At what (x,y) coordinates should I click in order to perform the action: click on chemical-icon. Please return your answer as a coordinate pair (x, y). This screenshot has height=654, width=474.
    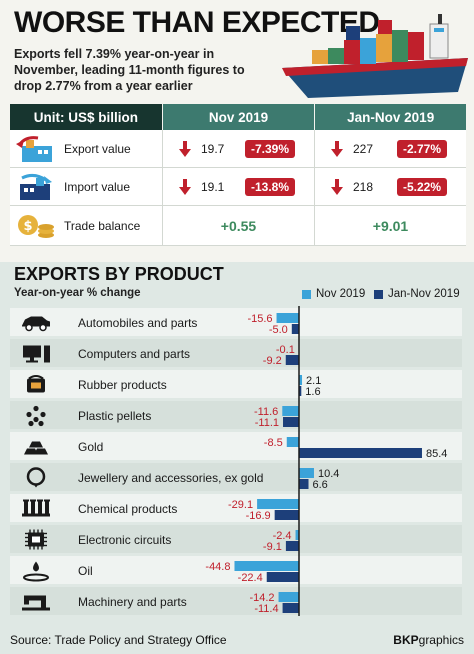
    Looking at the image, I should click on (36, 508).